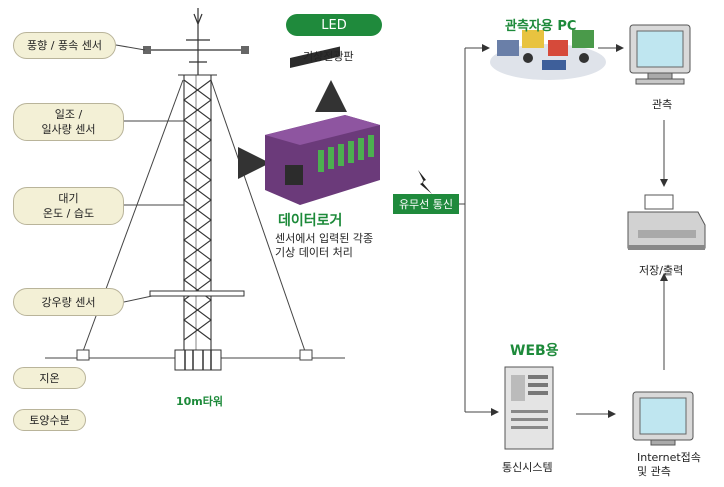 This screenshot has height=487, width=724. I want to click on sensor-connectors, so click(149, 173).